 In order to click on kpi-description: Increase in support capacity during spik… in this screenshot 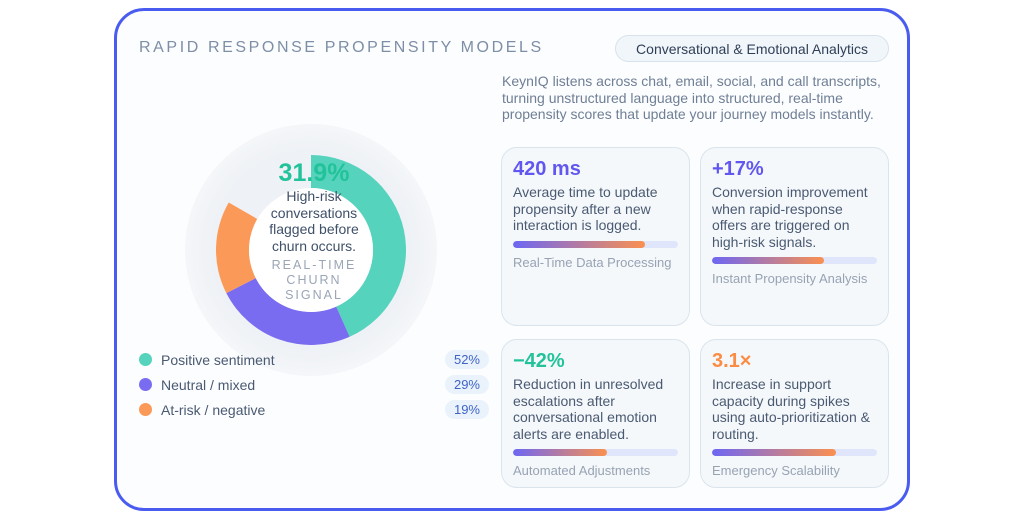, I will do `click(791, 409)`.